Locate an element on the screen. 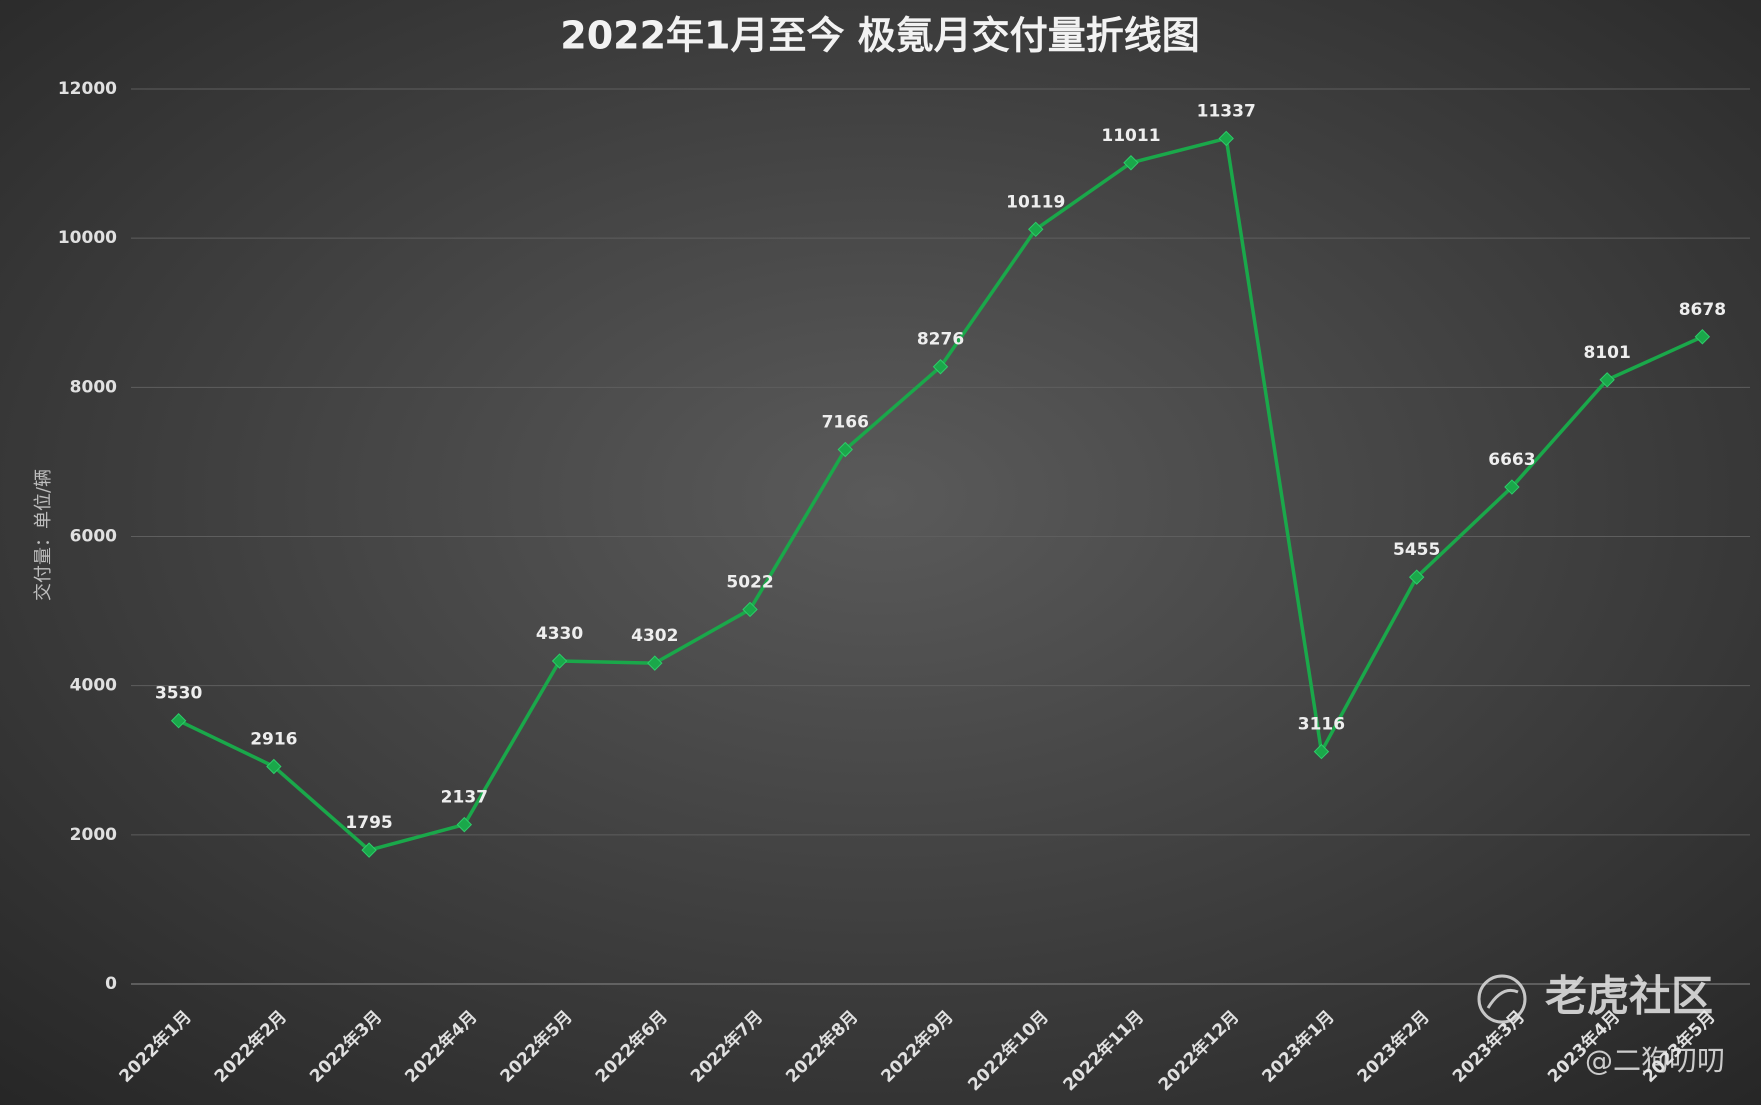 This screenshot has height=1105, width=1761. data-label: 5455 is located at coordinates (1416, 550).